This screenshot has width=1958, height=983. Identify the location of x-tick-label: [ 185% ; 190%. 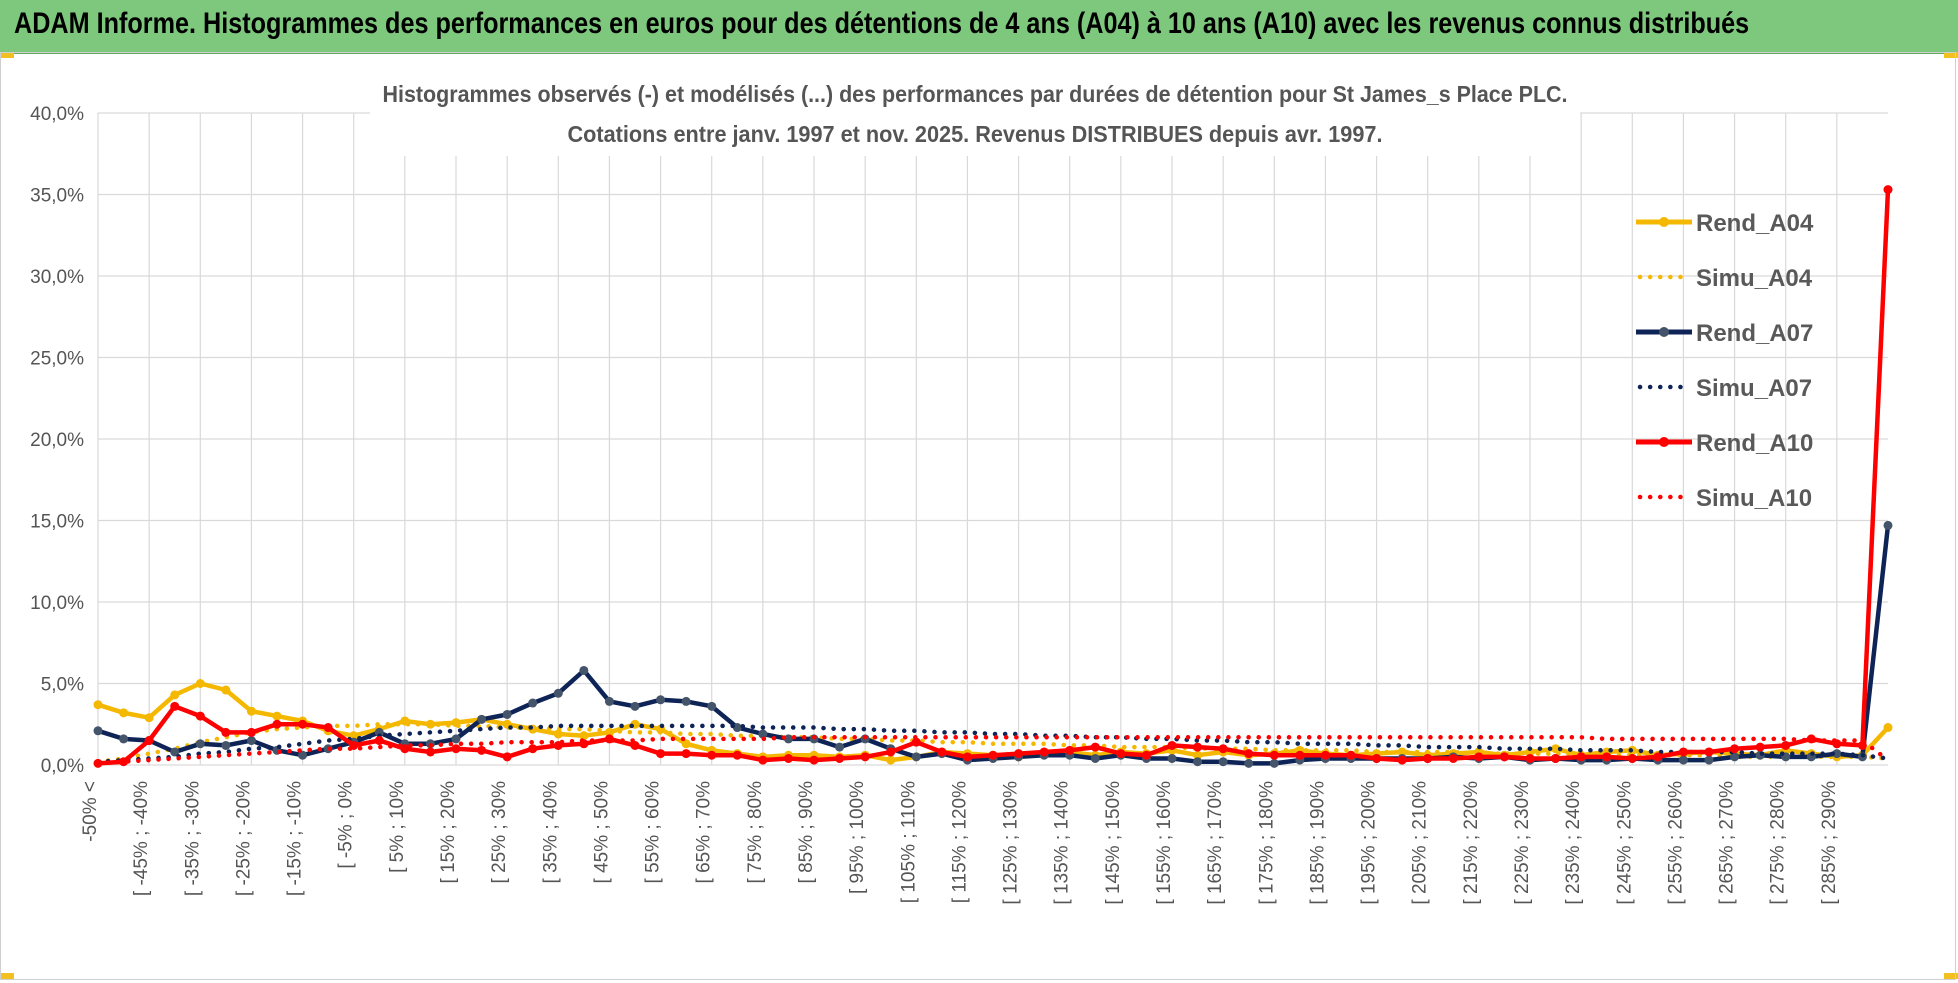
(1317, 843).